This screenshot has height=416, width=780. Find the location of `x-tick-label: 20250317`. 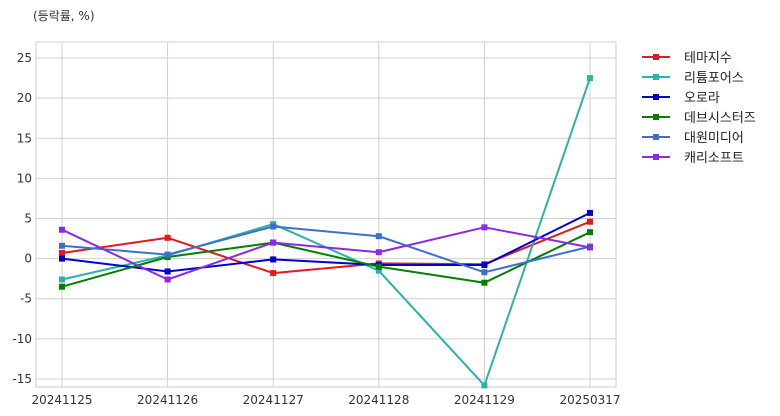

x-tick-label: 20250317 is located at coordinates (589, 400).